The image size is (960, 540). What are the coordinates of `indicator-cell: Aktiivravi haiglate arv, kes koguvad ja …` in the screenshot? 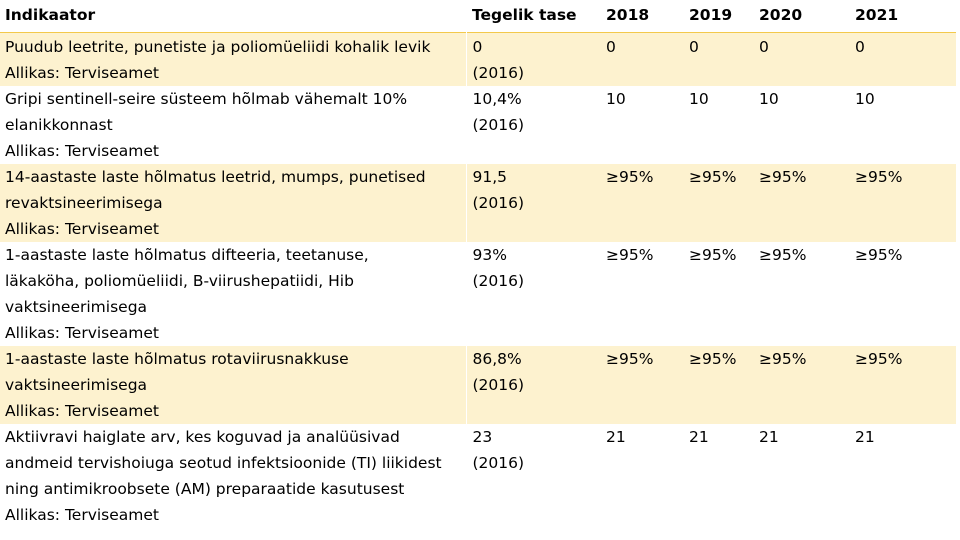 It's located at (233, 475).